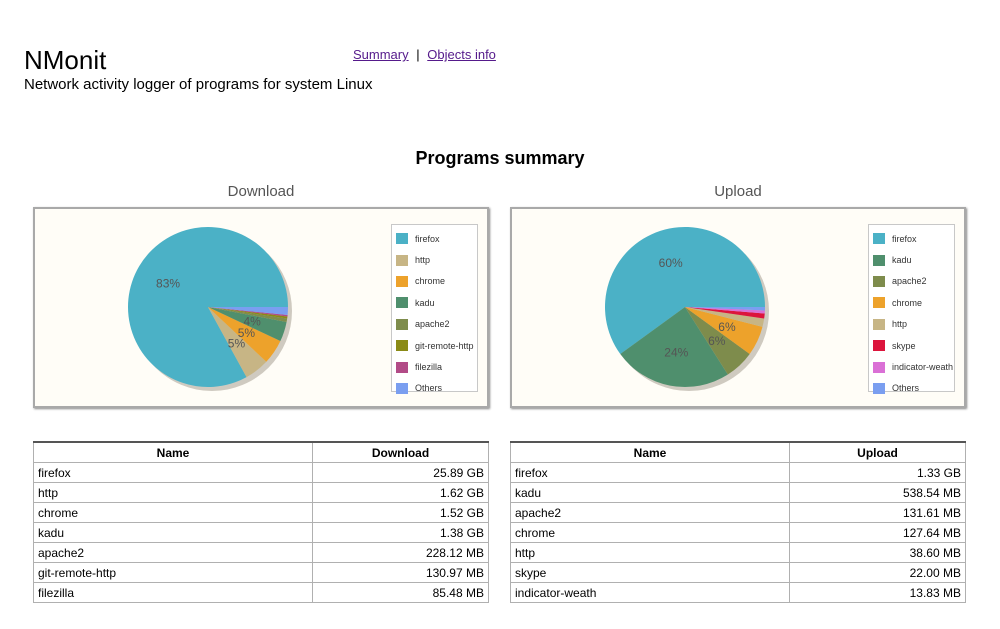 This screenshot has height=629, width=1000. I want to click on table-row: indicator-weath 13.83 MB, so click(738, 592).